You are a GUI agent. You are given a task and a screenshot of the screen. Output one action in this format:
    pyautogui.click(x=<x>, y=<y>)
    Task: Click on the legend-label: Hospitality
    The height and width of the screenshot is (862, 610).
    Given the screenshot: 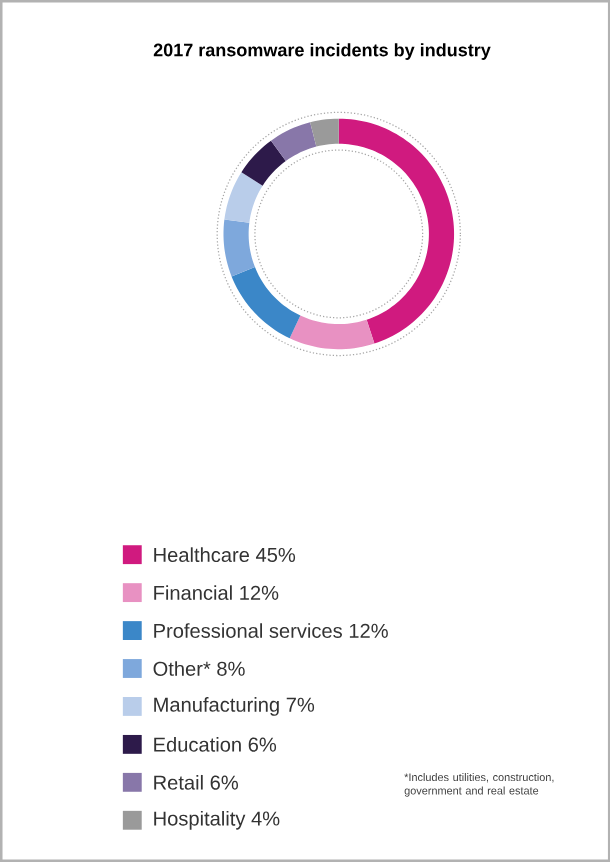 What is the action you would take?
    pyautogui.click(x=200, y=820)
    